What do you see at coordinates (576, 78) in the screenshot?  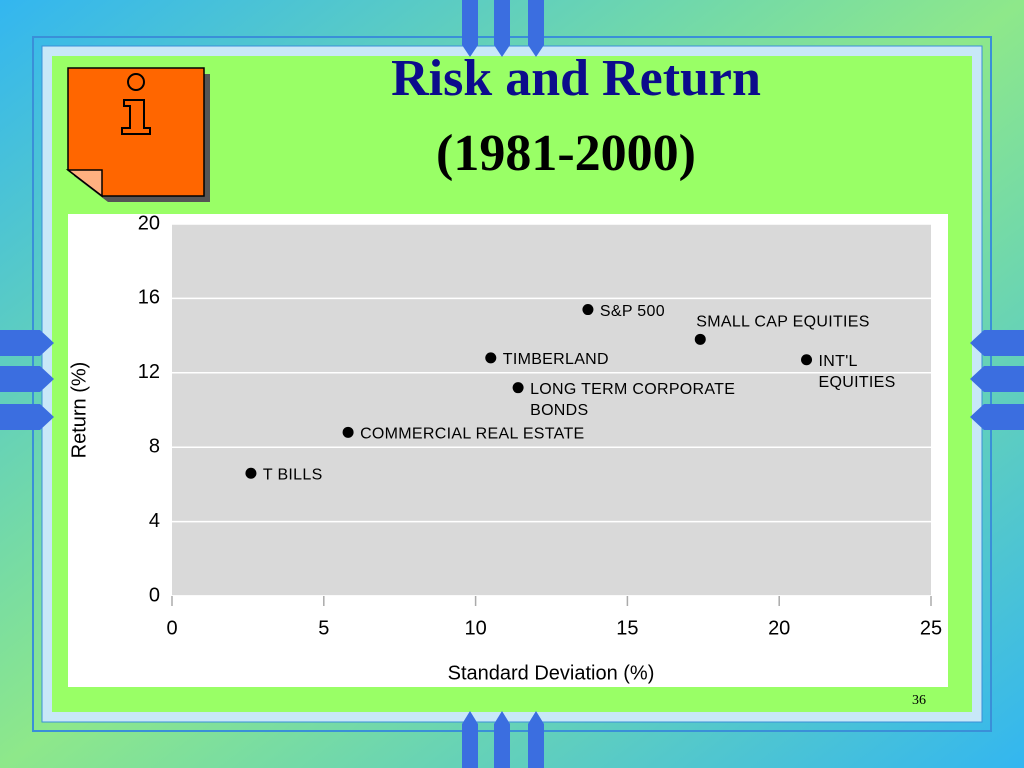 I see `slide-title: Risk and Return` at bounding box center [576, 78].